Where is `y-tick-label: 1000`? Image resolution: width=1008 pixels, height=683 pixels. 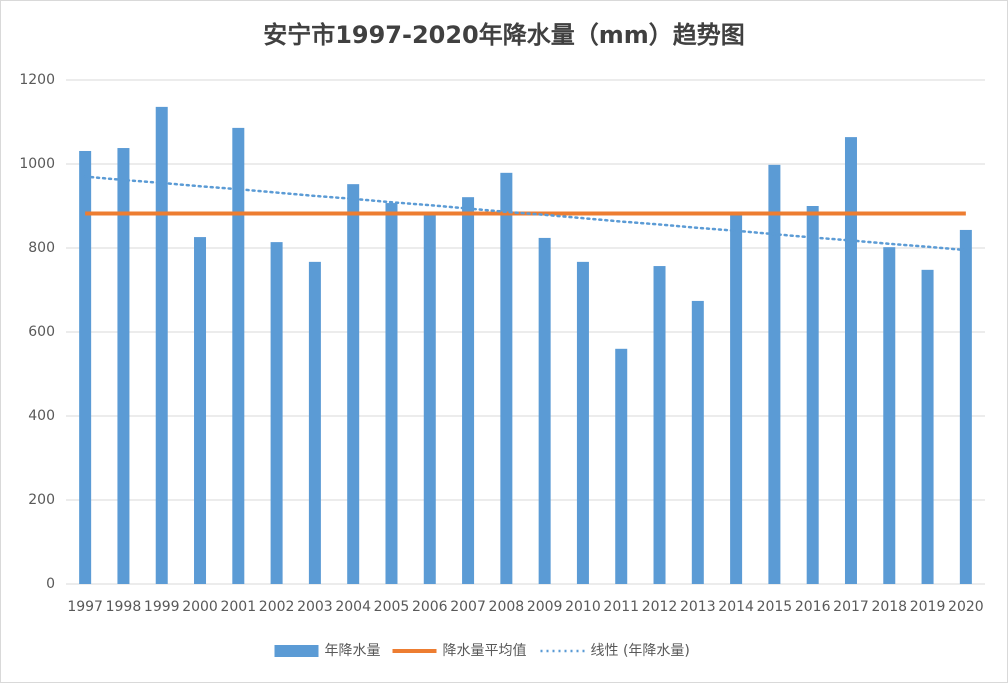
y-tick-label: 1000 is located at coordinates (37, 164).